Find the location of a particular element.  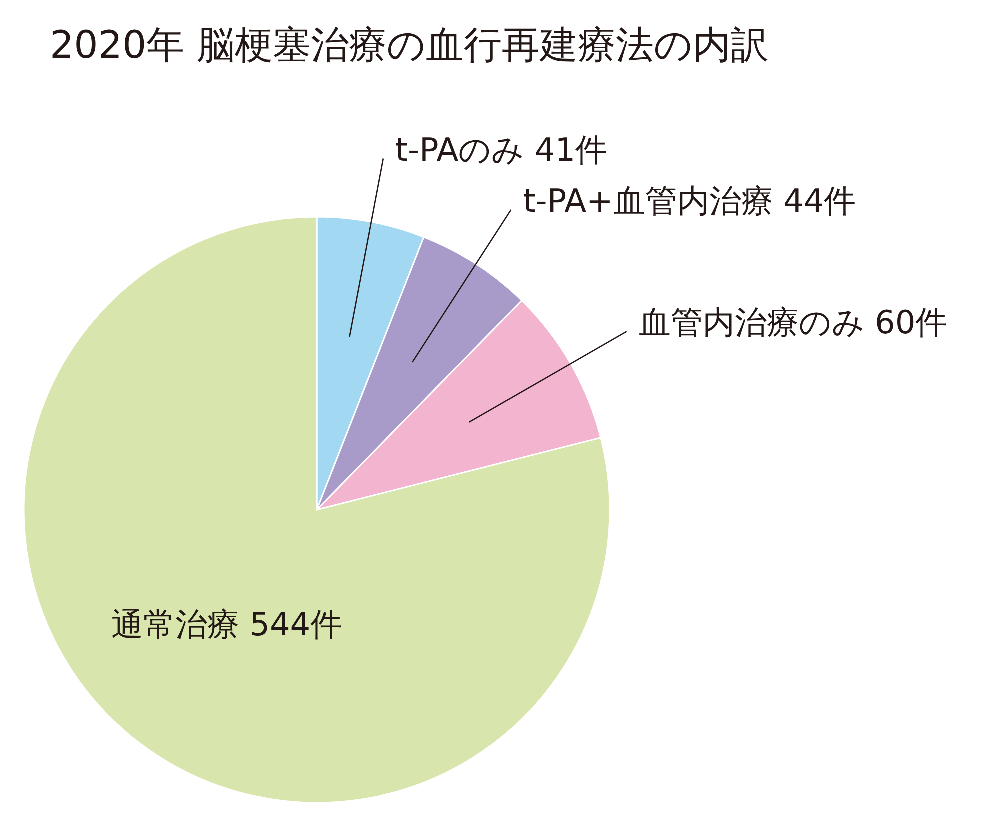

chart-title: 2020年 脳梗塞治療の血行再建療法の内訳 is located at coordinates (409, 45).